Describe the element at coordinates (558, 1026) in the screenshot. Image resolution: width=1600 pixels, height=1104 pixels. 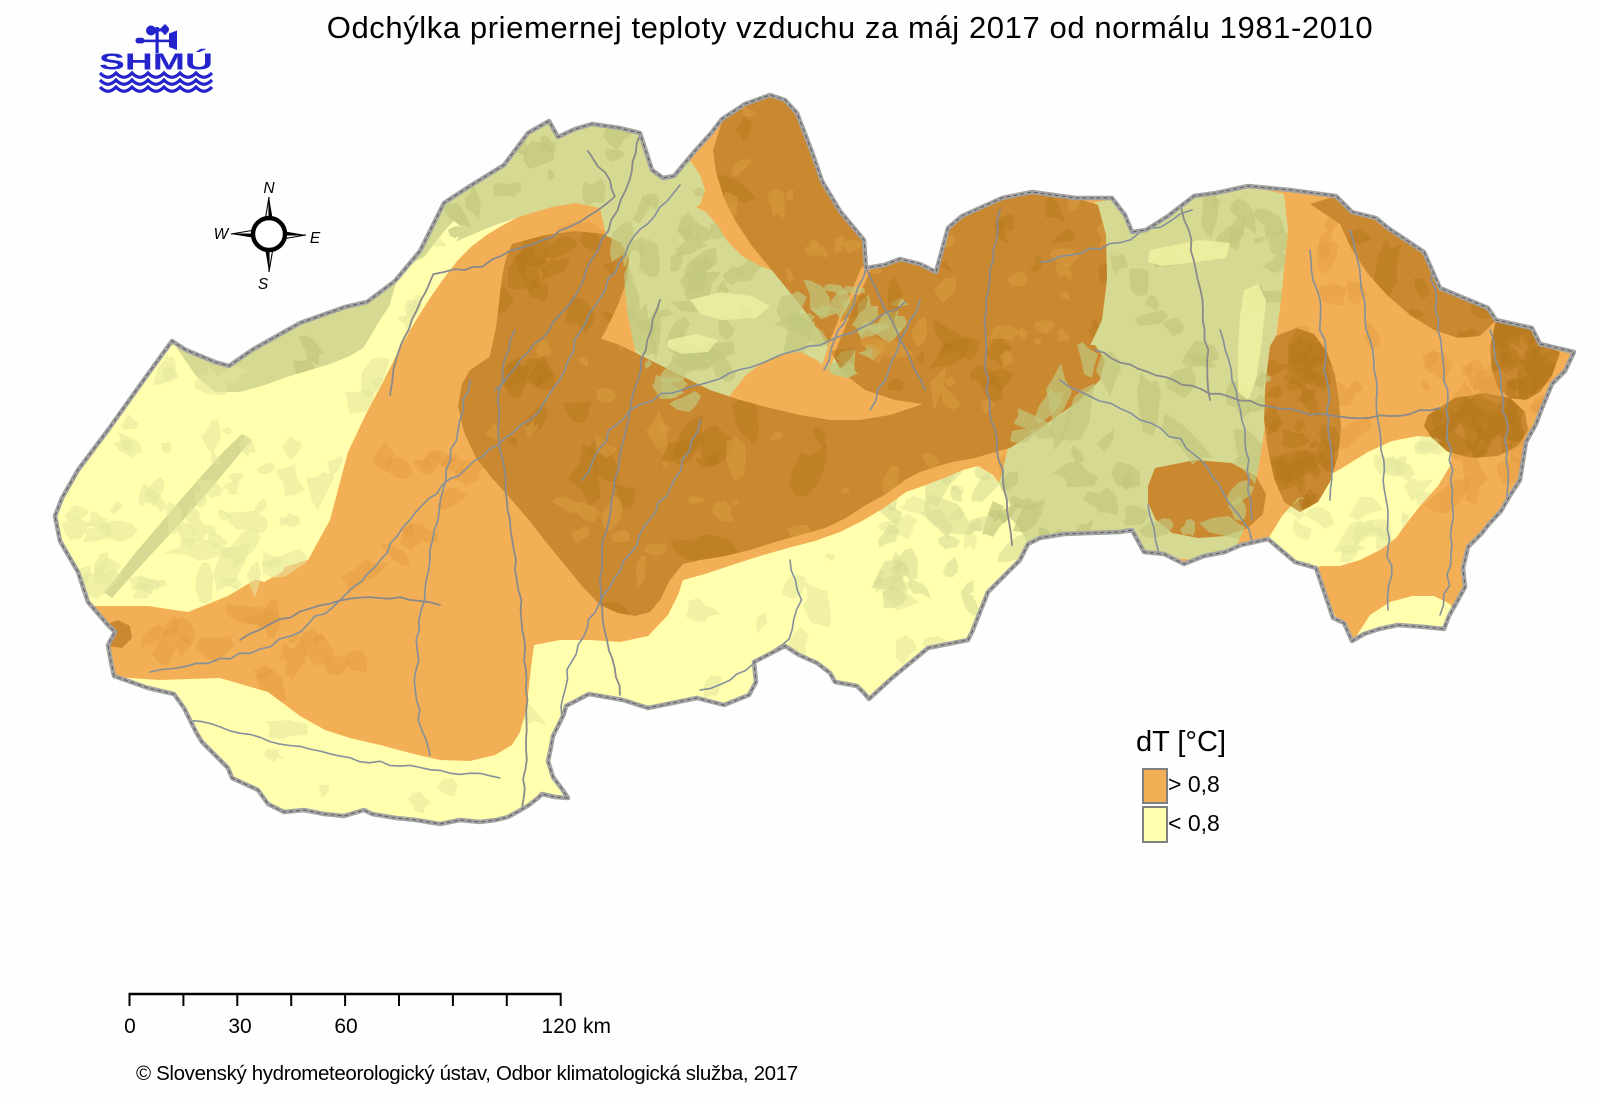
I see `svg-text: 120` at that location.